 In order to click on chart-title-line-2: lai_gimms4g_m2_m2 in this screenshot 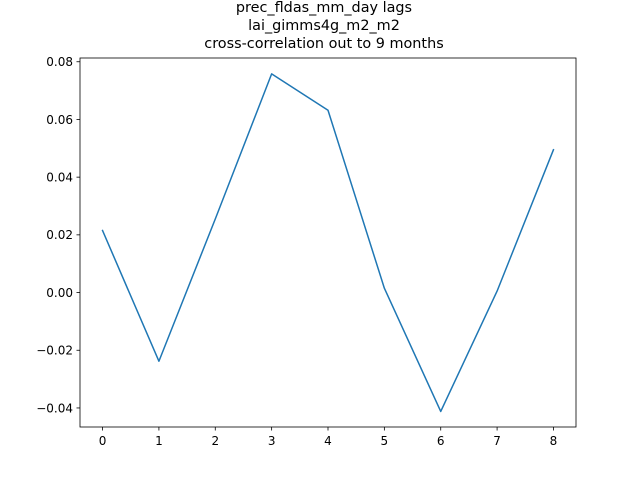, I will do `click(324, 26)`.